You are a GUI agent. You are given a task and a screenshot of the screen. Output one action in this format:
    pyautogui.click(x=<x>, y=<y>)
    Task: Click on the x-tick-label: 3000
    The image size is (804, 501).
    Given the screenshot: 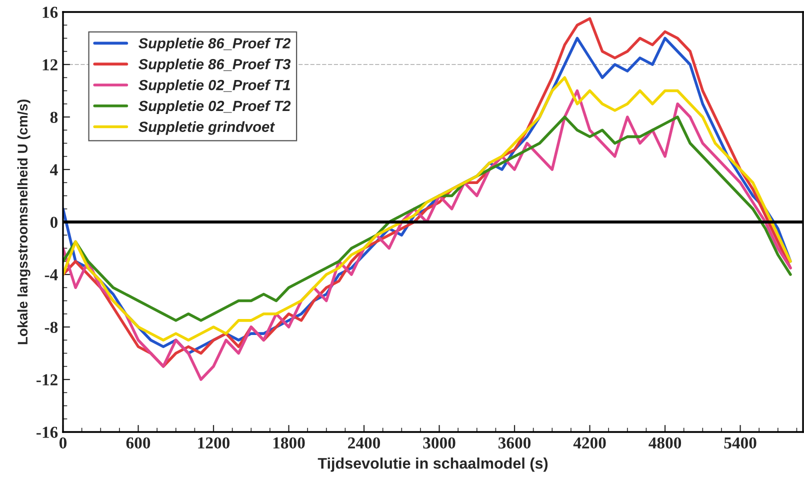 What is the action you would take?
    pyautogui.click(x=439, y=443)
    